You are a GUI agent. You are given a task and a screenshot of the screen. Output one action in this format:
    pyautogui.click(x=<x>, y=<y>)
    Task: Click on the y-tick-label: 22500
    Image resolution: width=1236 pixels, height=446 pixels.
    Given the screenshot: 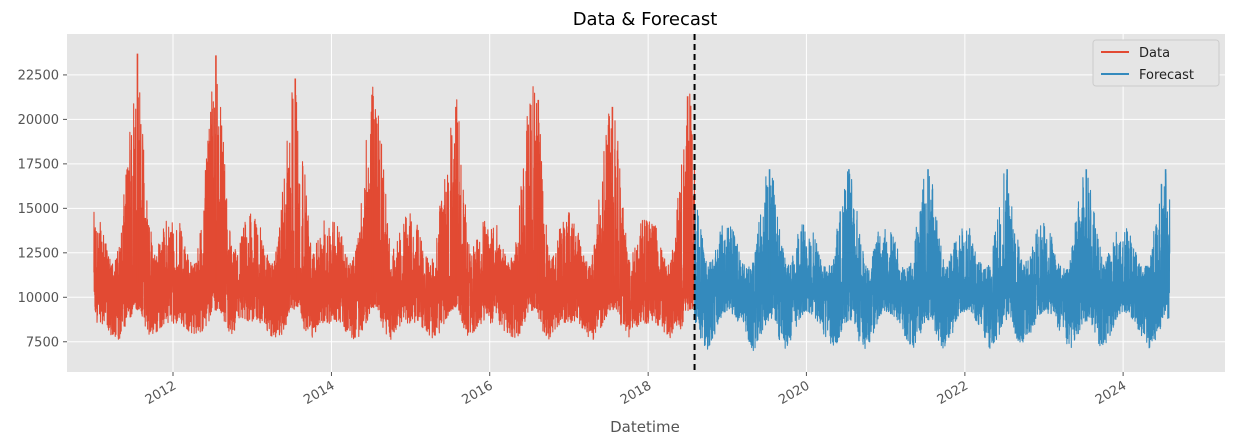 What is the action you would take?
    pyautogui.click(x=38, y=75)
    